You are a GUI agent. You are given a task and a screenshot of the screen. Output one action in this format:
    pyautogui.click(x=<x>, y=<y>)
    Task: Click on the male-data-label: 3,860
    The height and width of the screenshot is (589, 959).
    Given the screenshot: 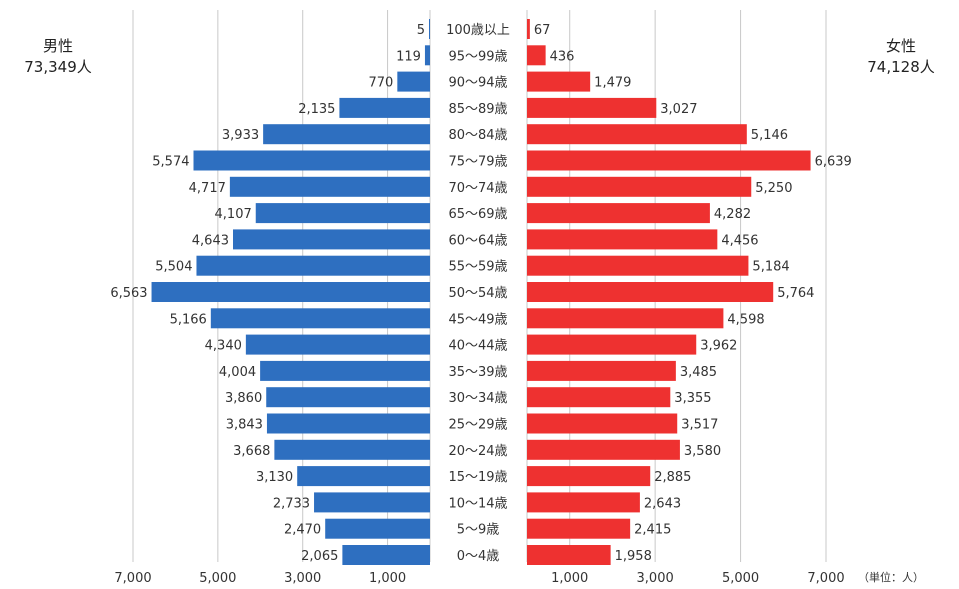 What is the action you would take?
    pyautogui.click(x=243, y=398)
    